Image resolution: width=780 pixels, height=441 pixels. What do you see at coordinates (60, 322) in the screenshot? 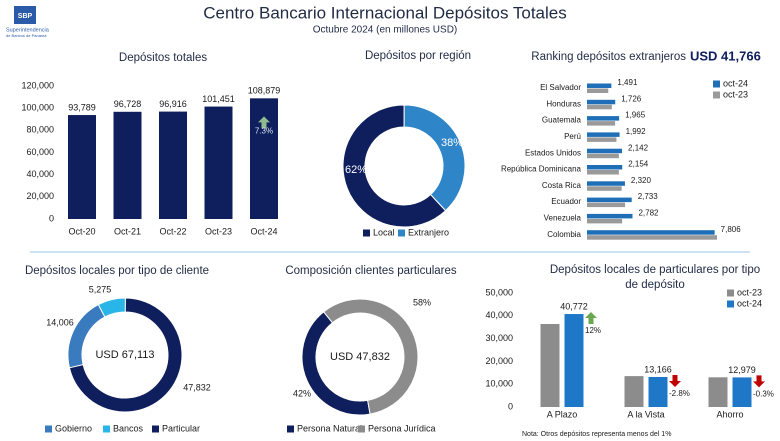
I see `value-label: 14,006` at bounding box center [60, 322].